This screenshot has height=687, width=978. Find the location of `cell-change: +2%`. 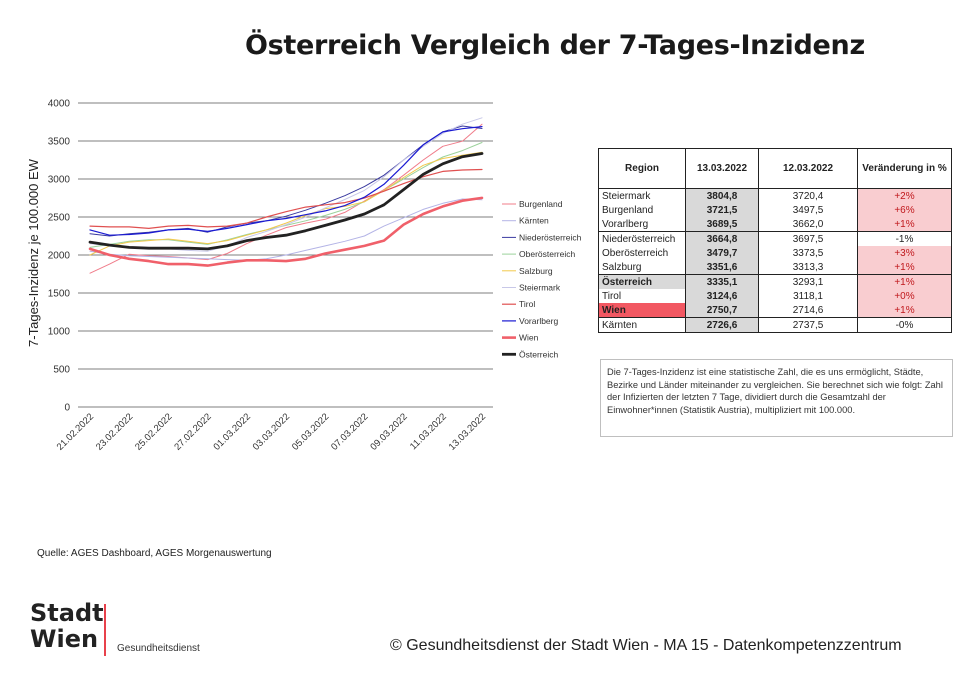

cell-change: +2% is located at coordinates (904, 195).